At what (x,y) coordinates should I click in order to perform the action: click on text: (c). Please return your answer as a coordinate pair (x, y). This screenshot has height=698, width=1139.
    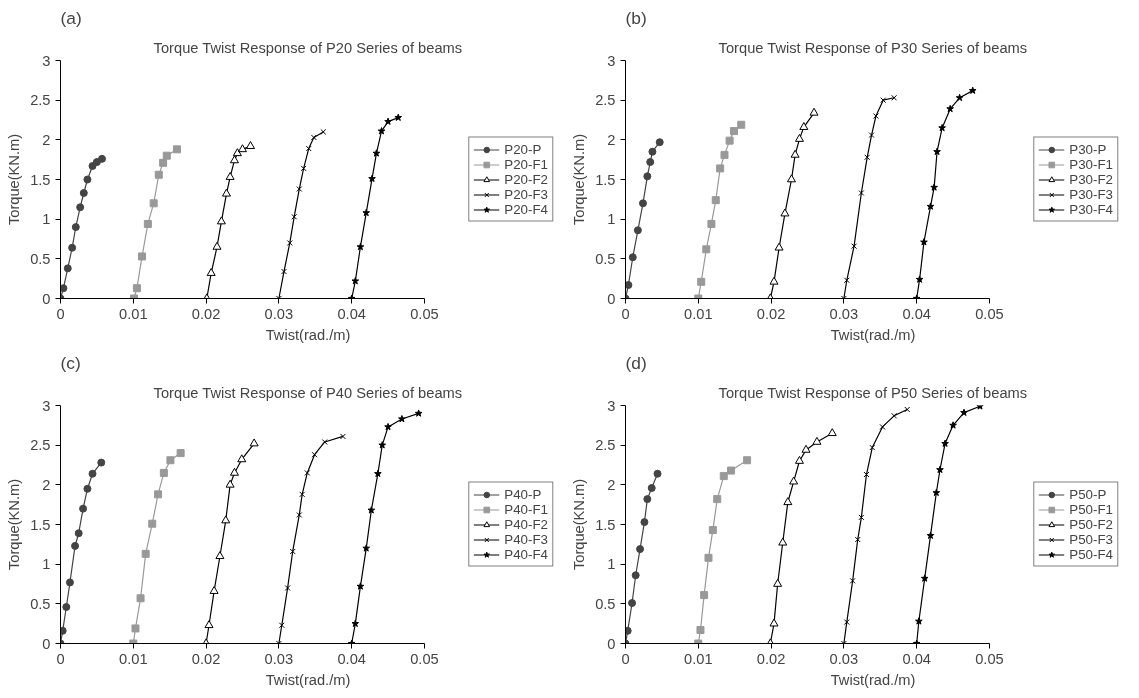
    Looking at the image, I should click on (70, 362).